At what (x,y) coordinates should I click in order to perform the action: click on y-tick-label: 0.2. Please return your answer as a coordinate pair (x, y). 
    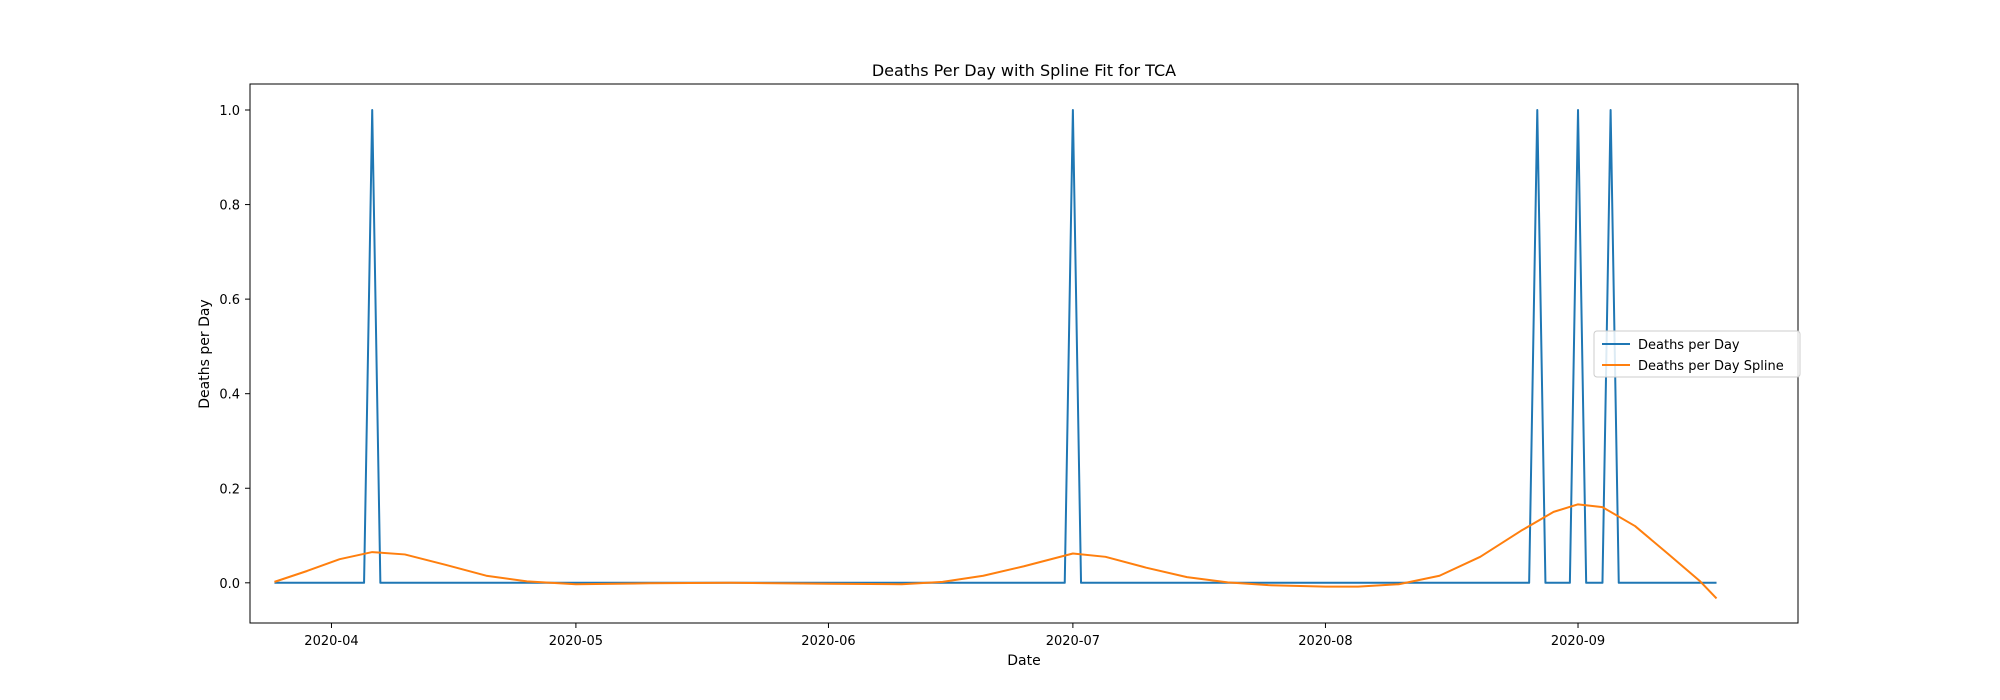
    Looking at the image, I should click on (229, 489).